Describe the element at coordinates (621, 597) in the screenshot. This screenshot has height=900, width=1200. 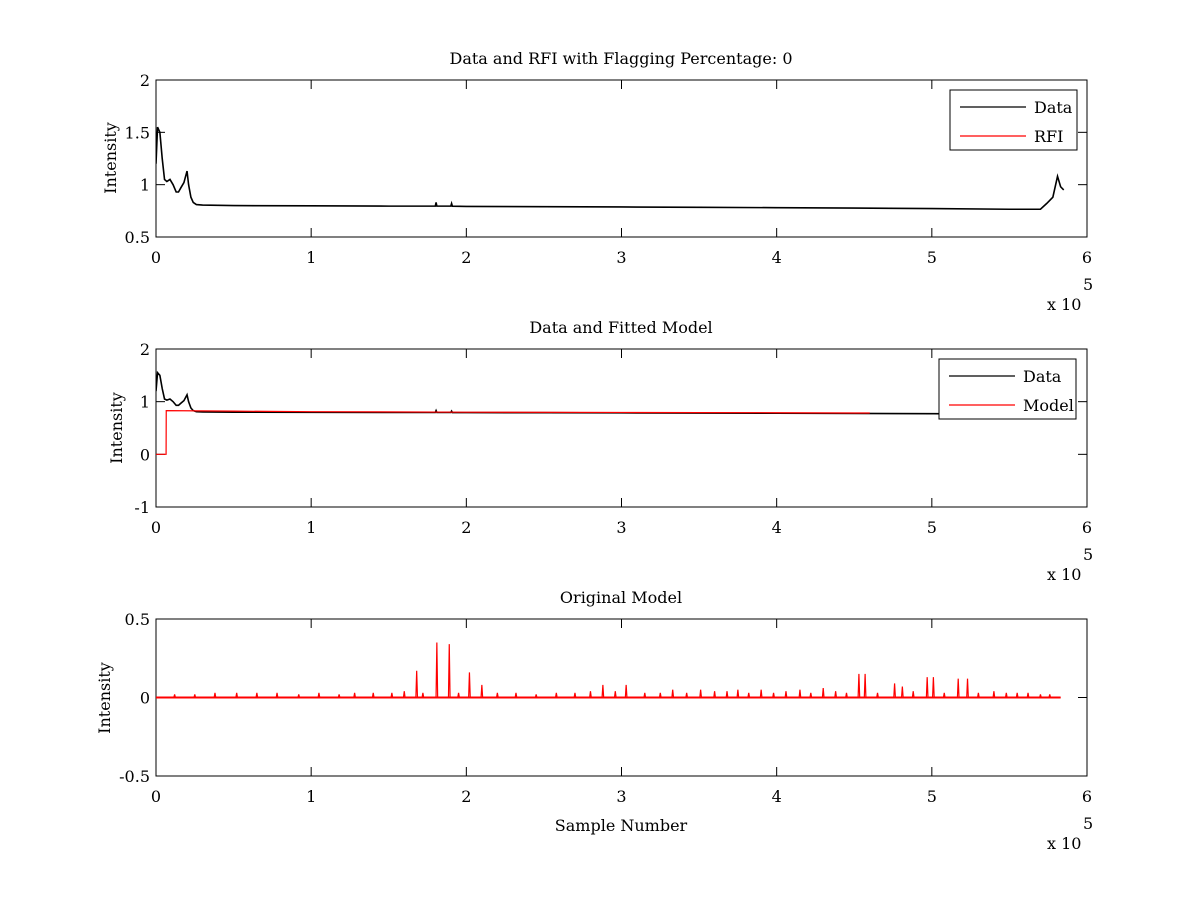
I see `panel-bottom-title: Original Model` at that location.